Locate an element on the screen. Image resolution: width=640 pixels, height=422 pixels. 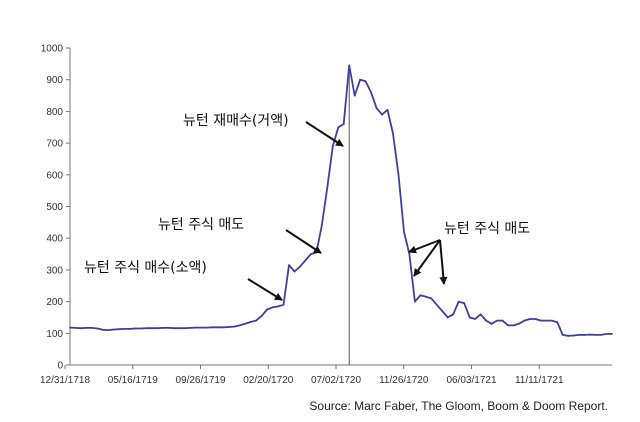
x-tick-label: 11/26/1720 is located at coordinates (404, 380).